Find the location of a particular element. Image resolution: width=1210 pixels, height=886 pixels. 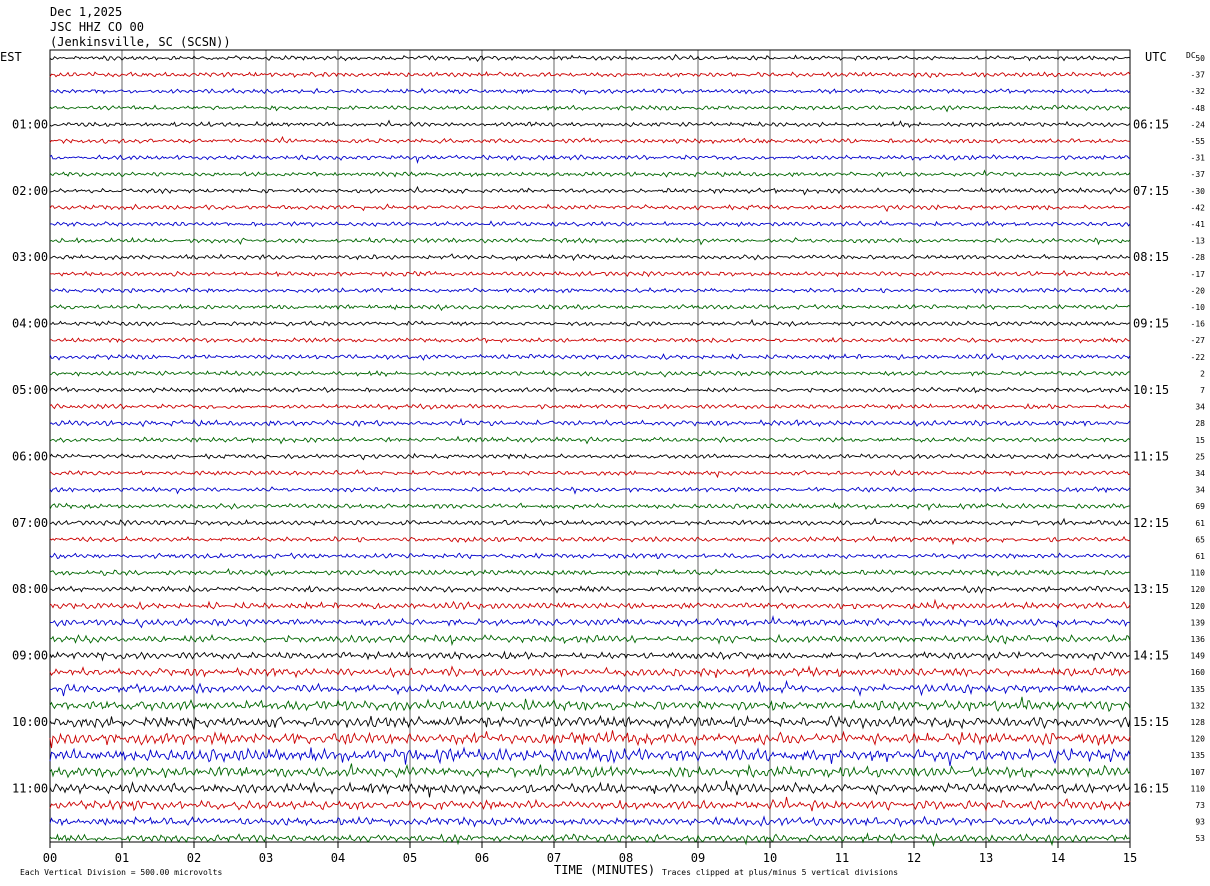

est-hour-label: 05:00 is located at coordinates (30, 390).